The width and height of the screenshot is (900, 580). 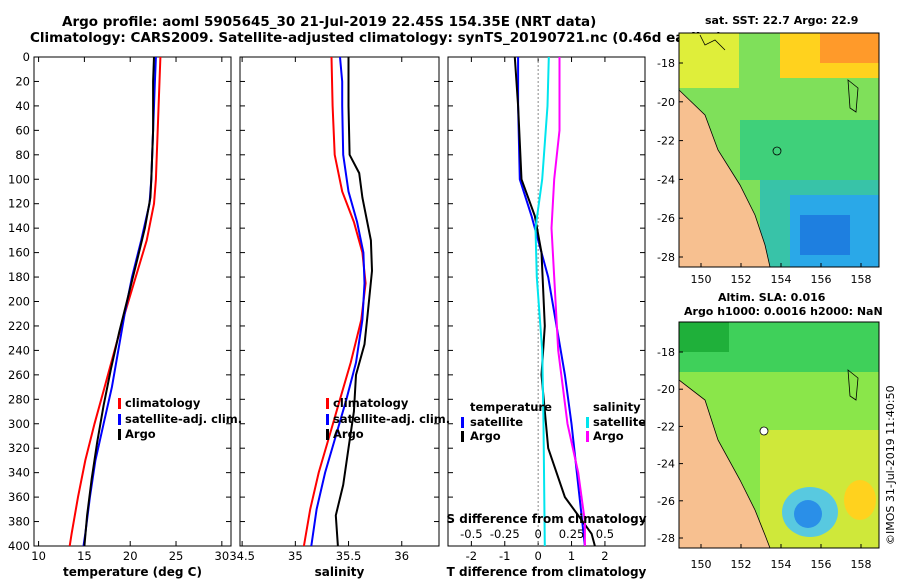 I want to click on x-axis-label: T difference from climatology, so click(x=547, y=572).